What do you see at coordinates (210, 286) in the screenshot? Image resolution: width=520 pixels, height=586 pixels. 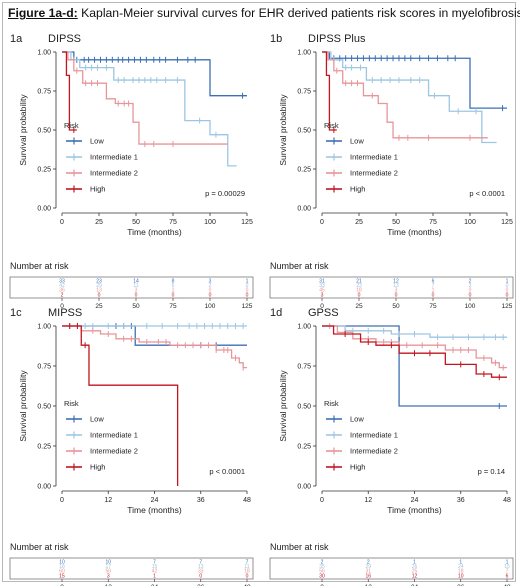 I see `risk-count-int1: 2` at bounding box center [210, 286].